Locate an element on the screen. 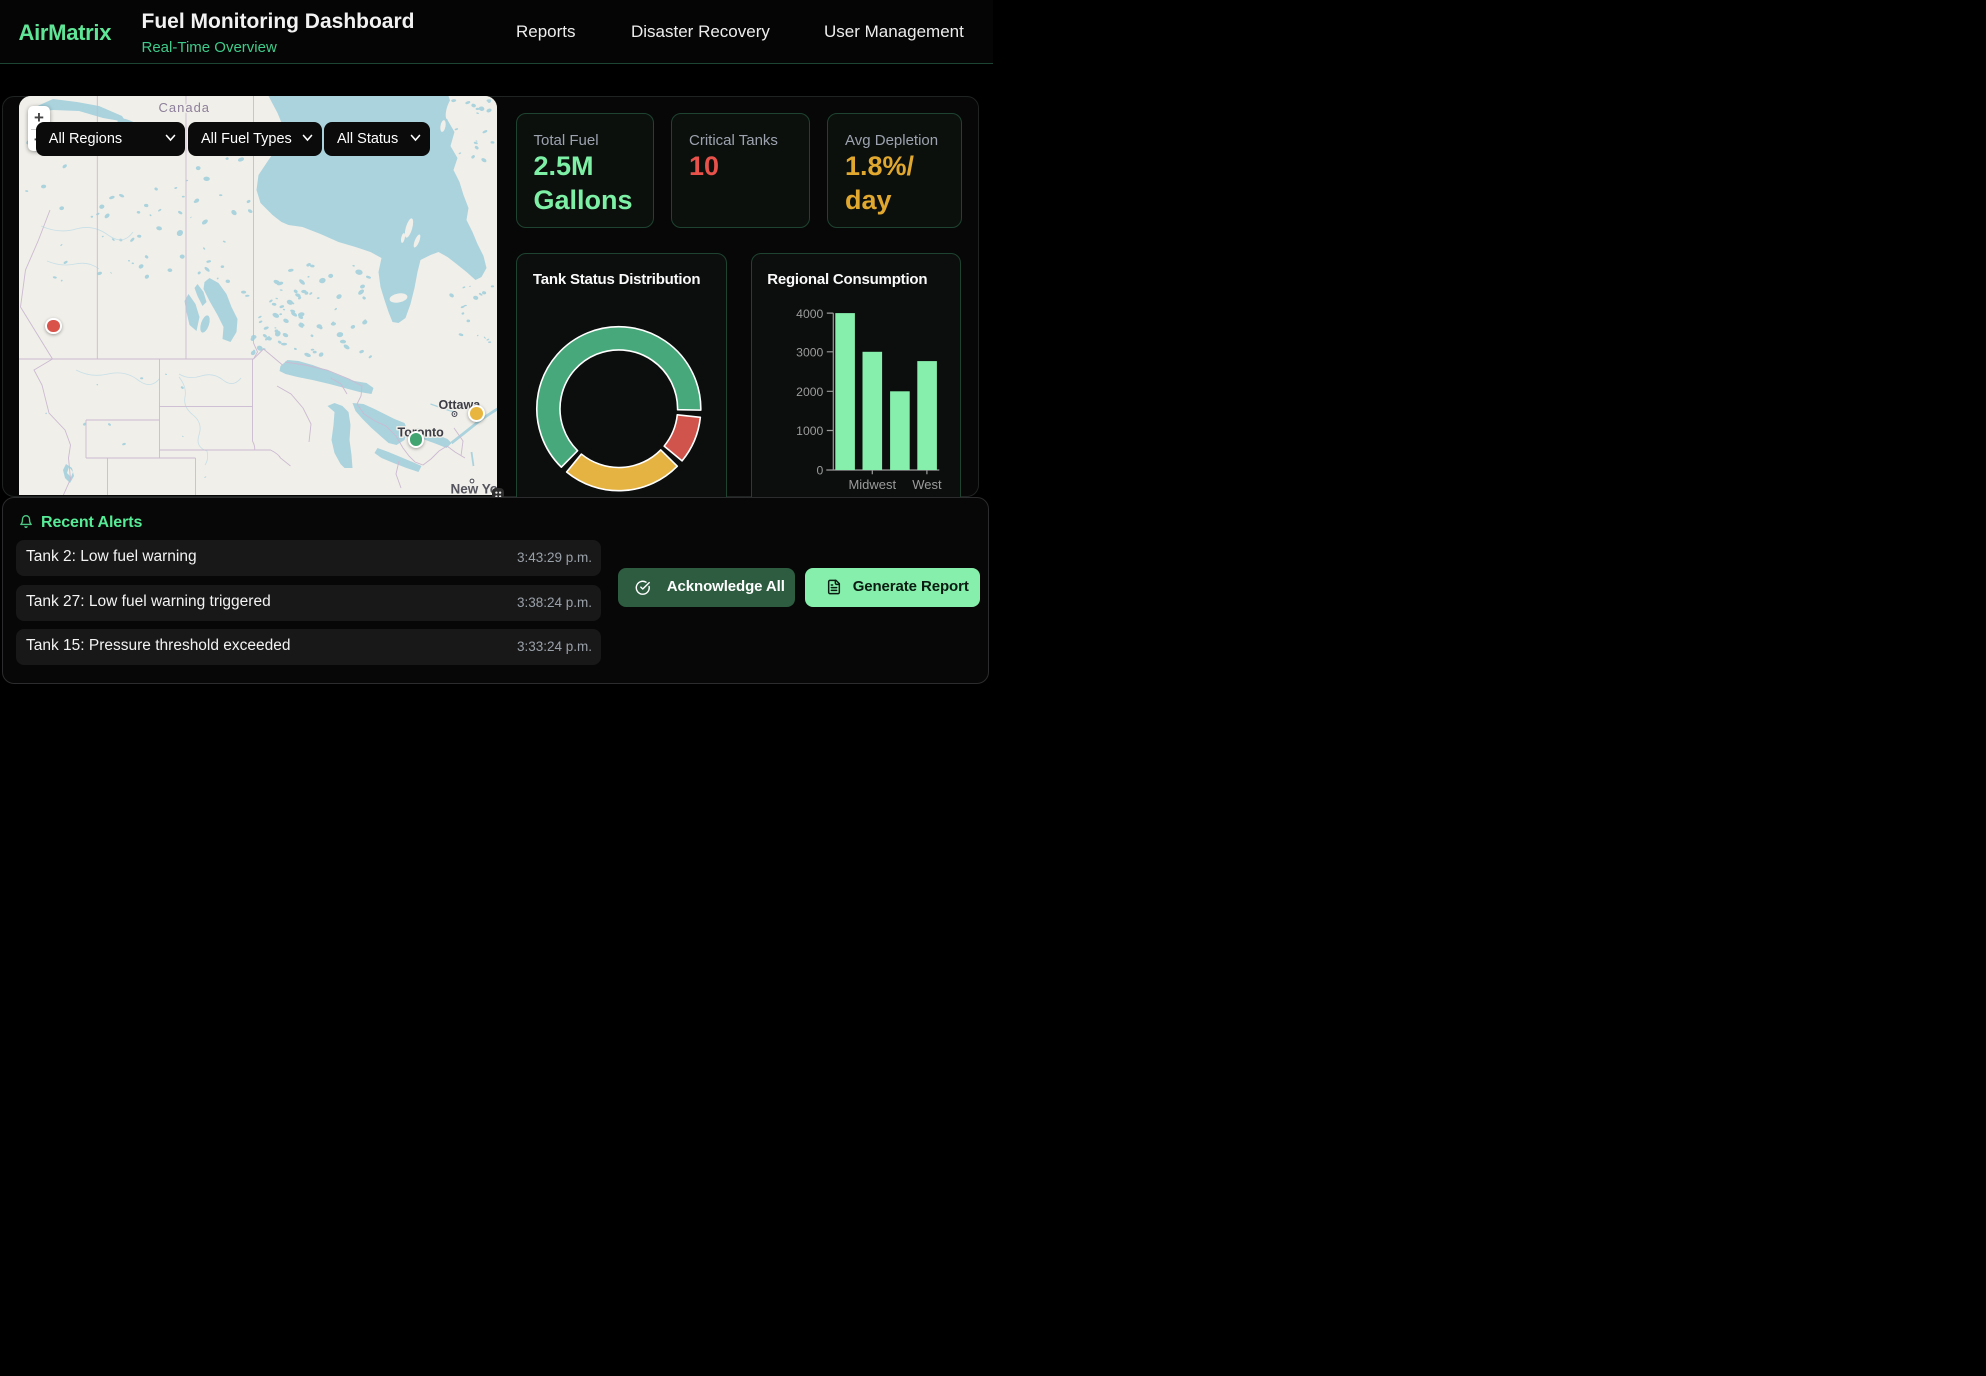 This screenshot has width=1986, height=1376. svg-text: 4000 is located at coordinates (809, 314).